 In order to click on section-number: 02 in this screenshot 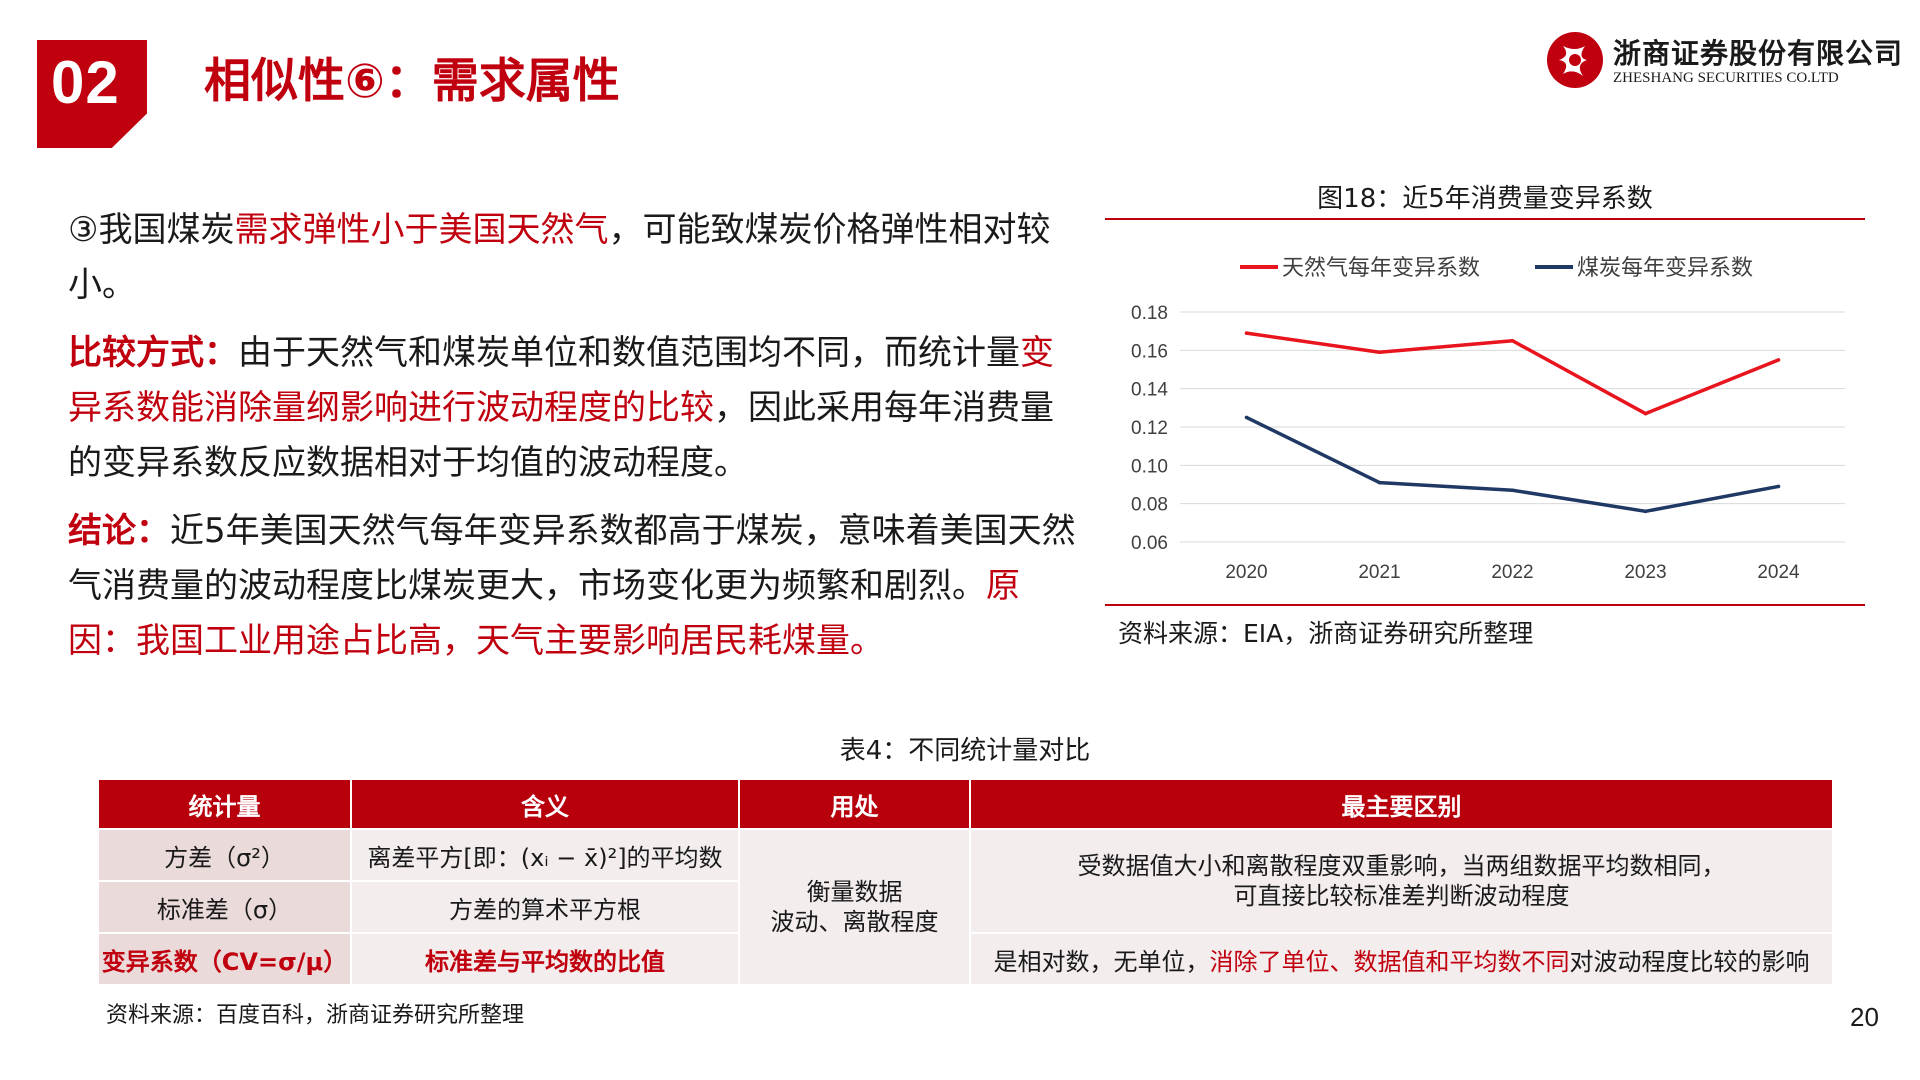, I will do `click(85, 82)`.